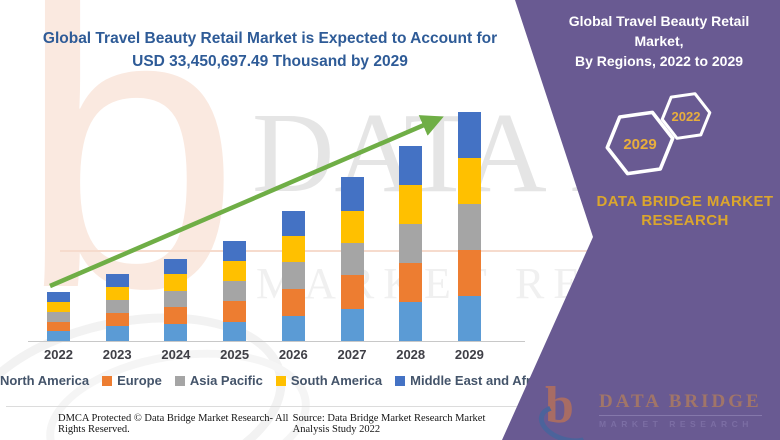 The width and height of the screenshot is (780, 440). I want to click on legend-item-asia-pacific: Asia Pacific, so click(218, 380).